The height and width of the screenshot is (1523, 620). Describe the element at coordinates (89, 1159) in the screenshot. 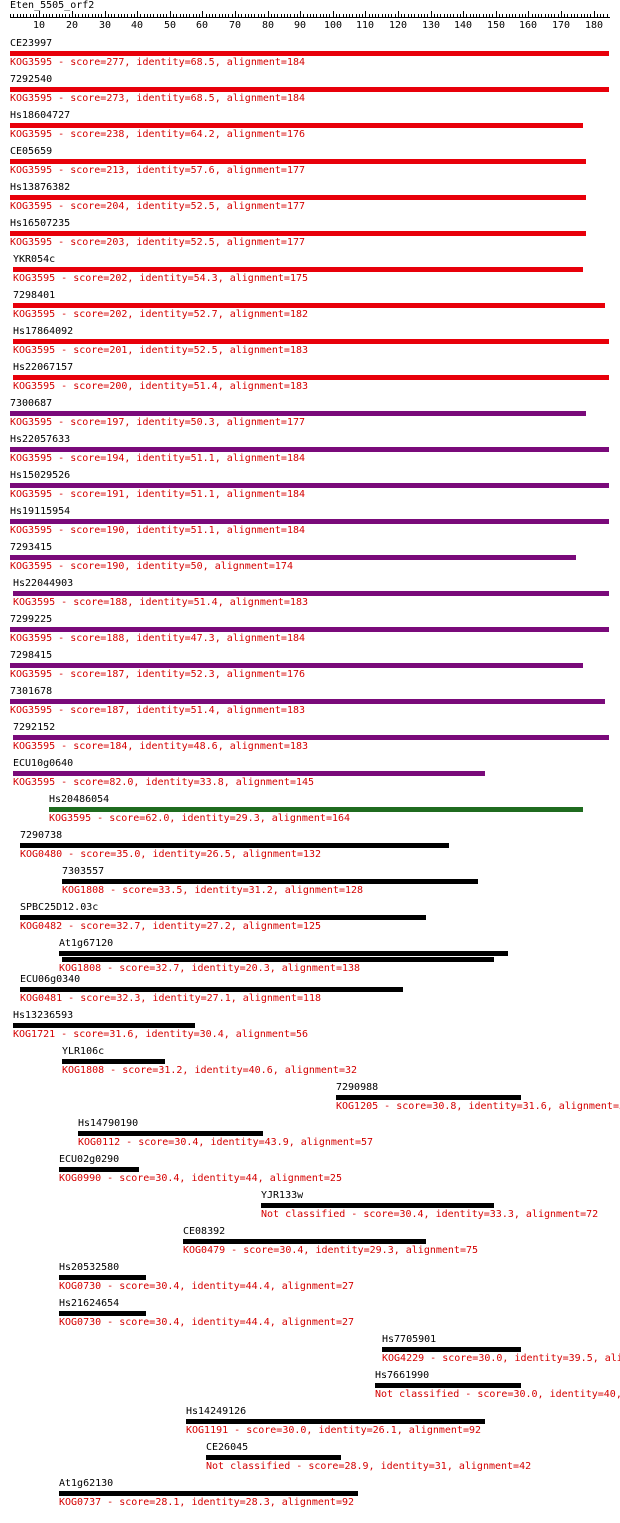

I see `hit-name: ECU02g0290` at that location.